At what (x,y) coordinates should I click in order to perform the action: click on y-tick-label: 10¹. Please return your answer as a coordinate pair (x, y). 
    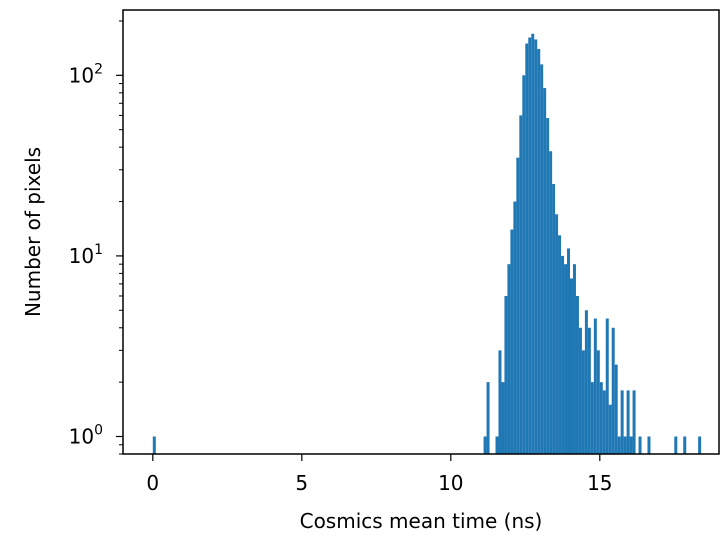
    Looking at the image, I should click on (86, 255).